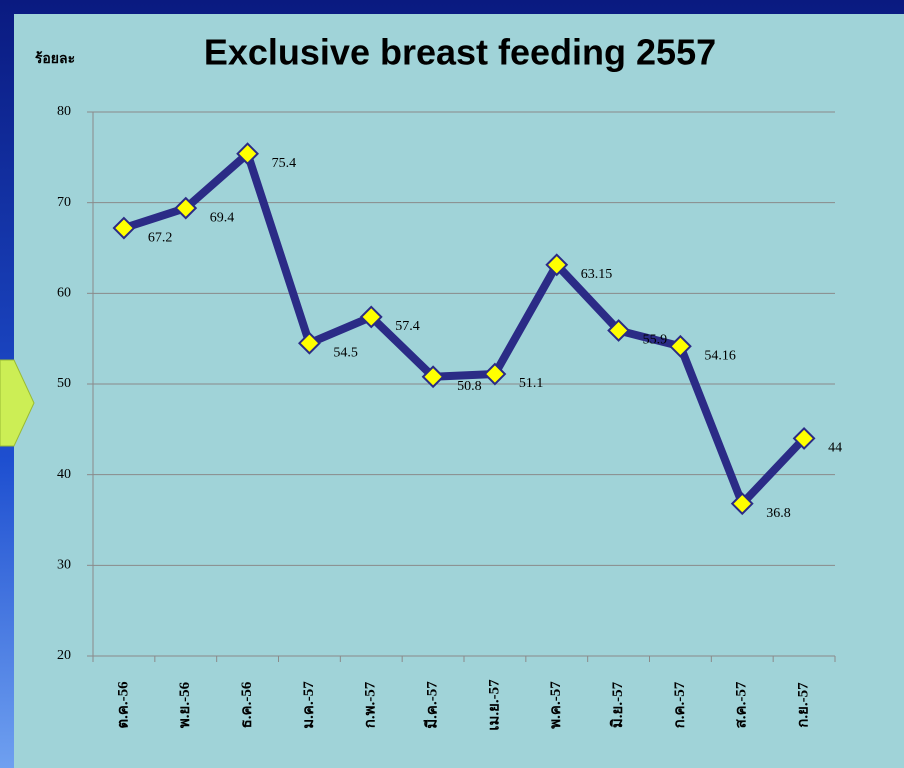 The image size is (904, 768). What do you see at coordinates (185, 704) in the screenshot?
I see `x-tick-label: พ.ย.-56` at bounding box center [185, 704].